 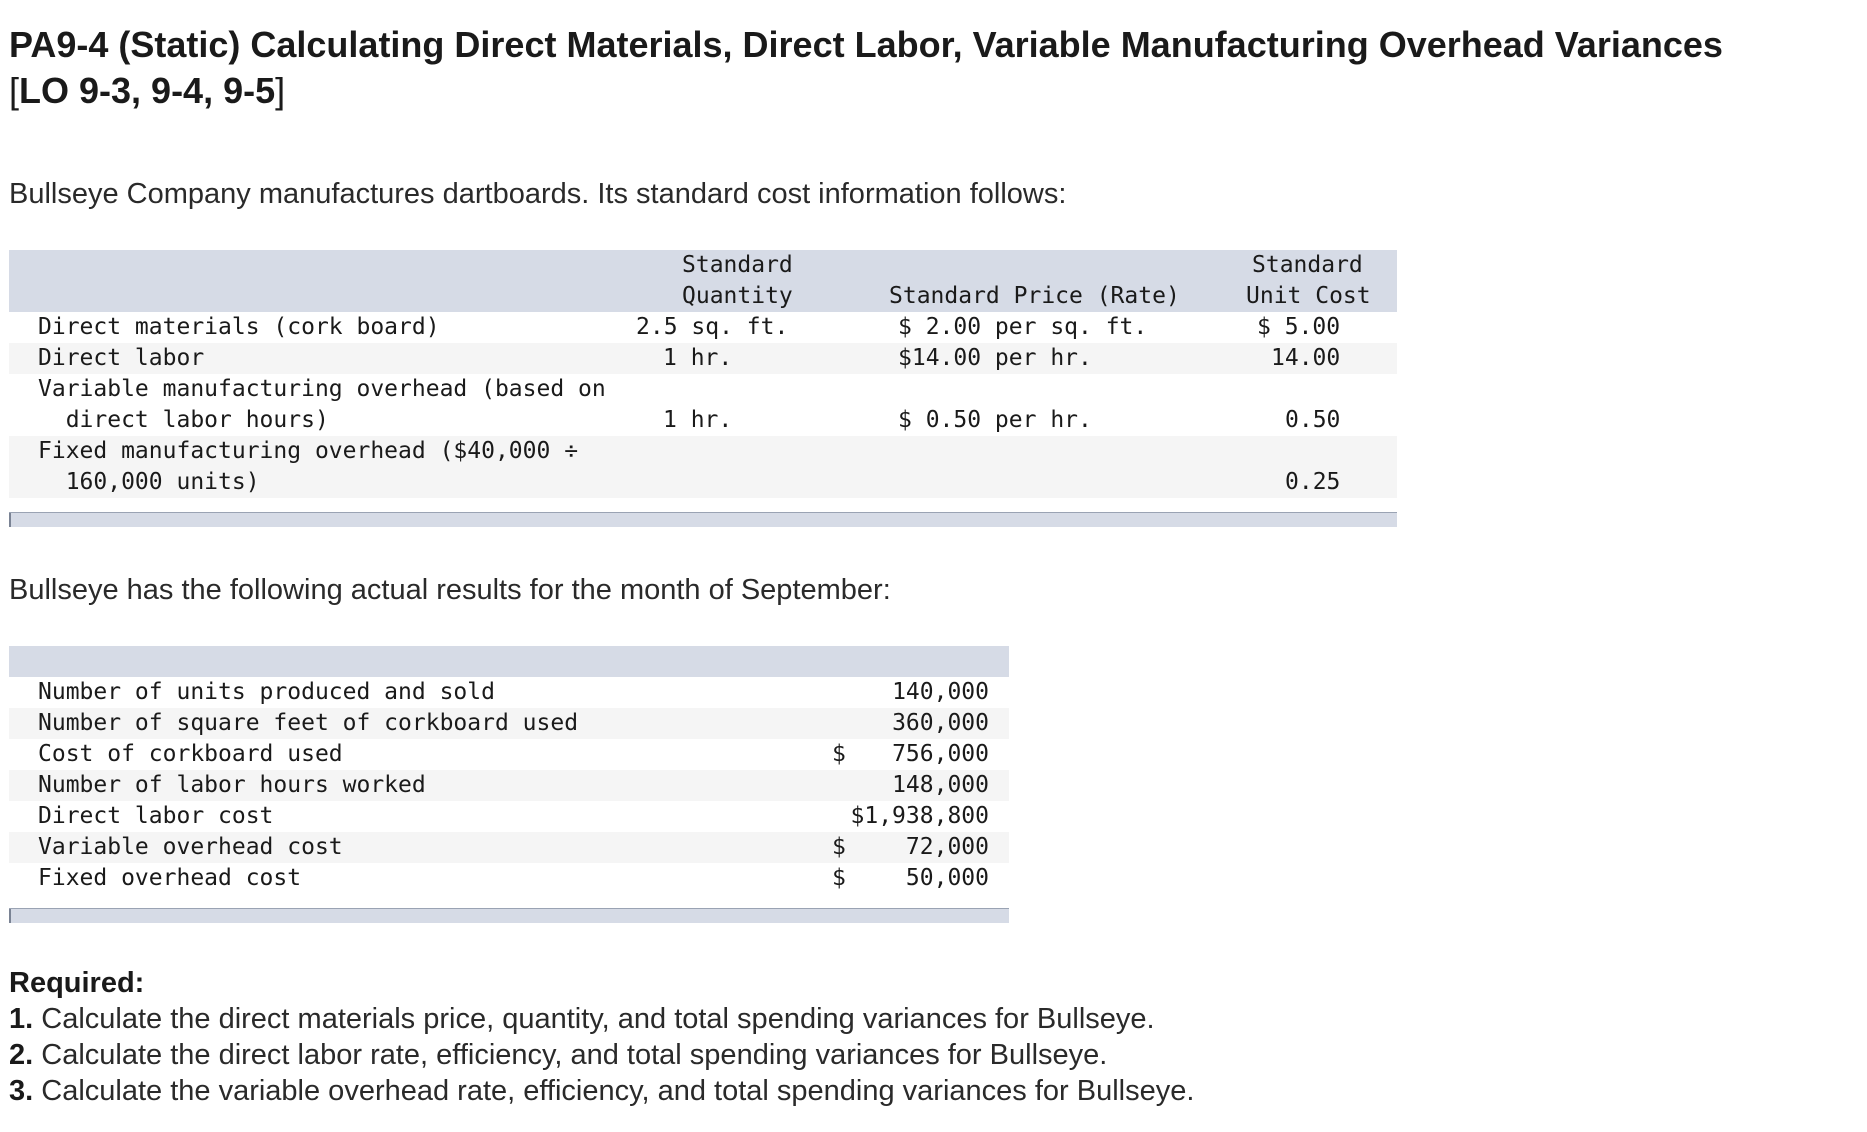 I want to click on required-label: Required:, so click(x=77, y=983).